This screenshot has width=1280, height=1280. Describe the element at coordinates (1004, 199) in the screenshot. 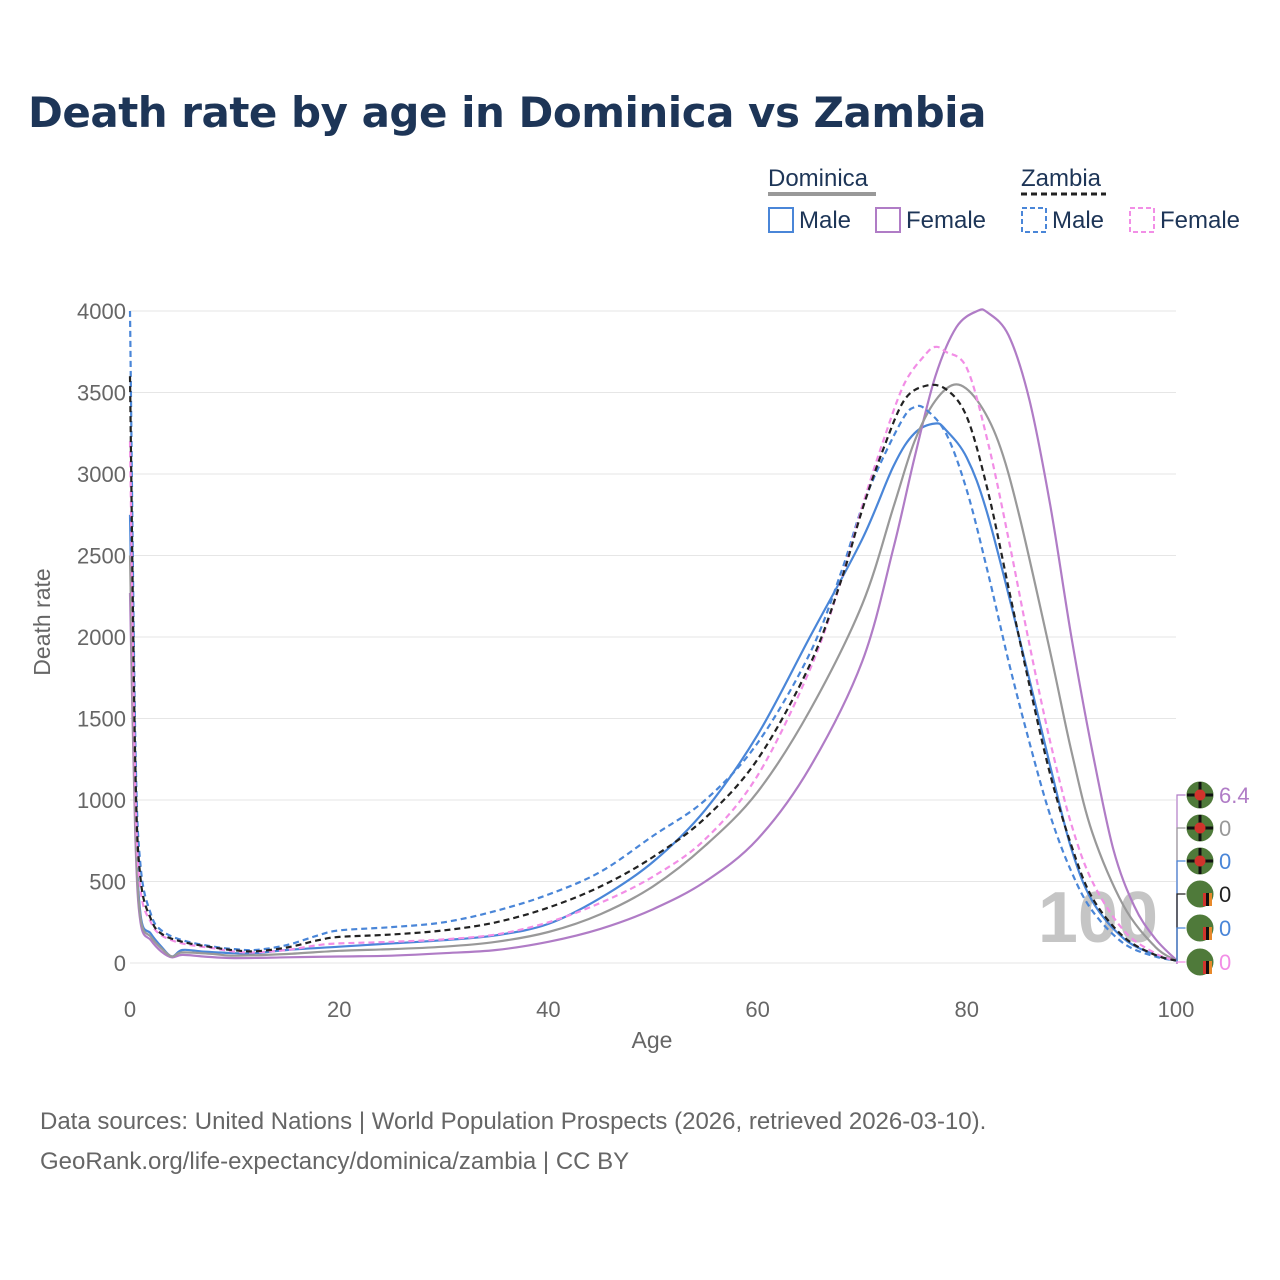

I see `legend: Dominica Zambia Male Female Male Female` at that location.